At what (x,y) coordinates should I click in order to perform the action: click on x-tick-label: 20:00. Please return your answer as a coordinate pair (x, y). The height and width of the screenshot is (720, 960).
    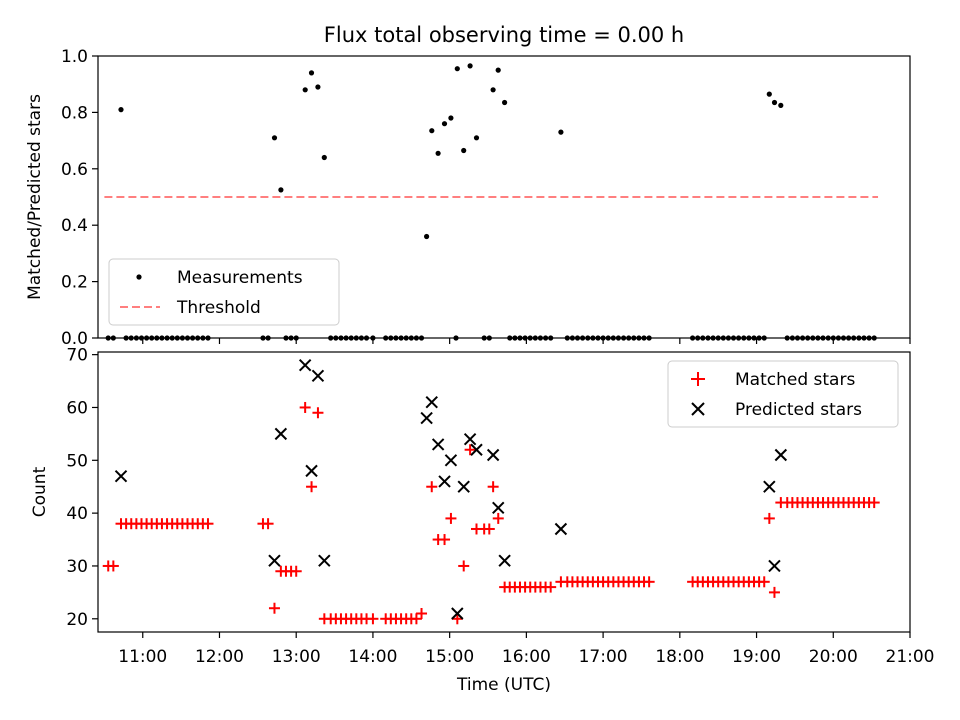
    Looking at the image, I should click on (833, 657).